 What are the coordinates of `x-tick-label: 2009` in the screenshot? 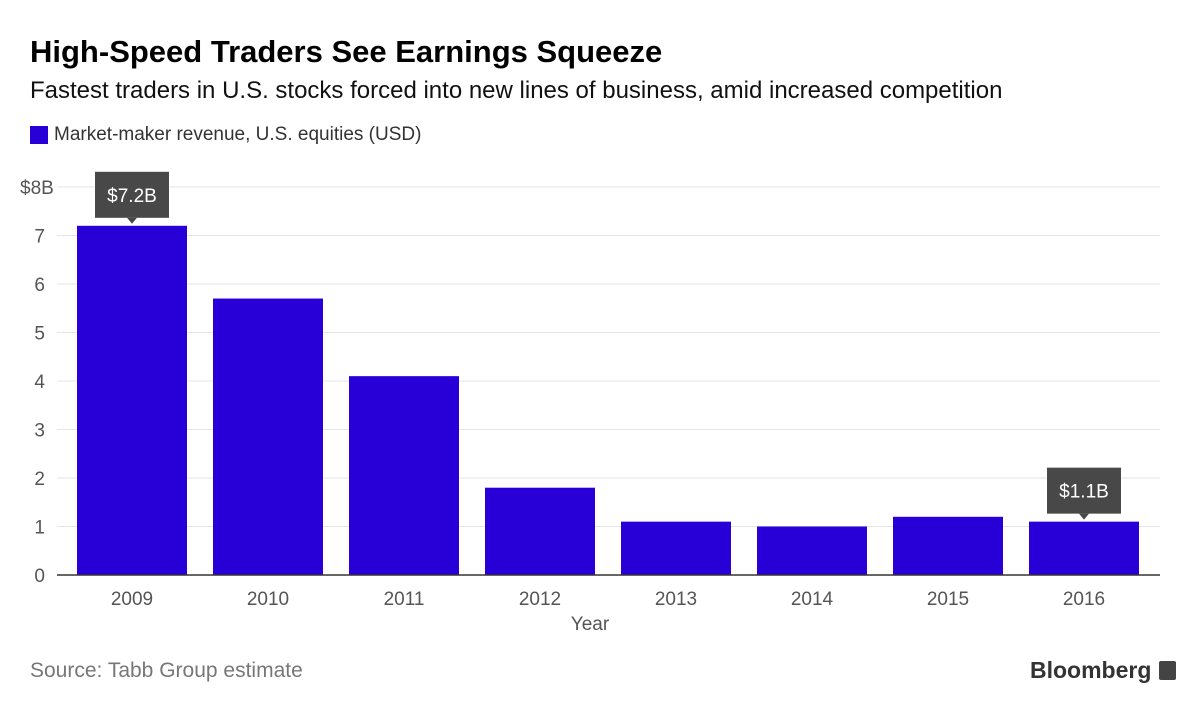 It's located at (132, 599).